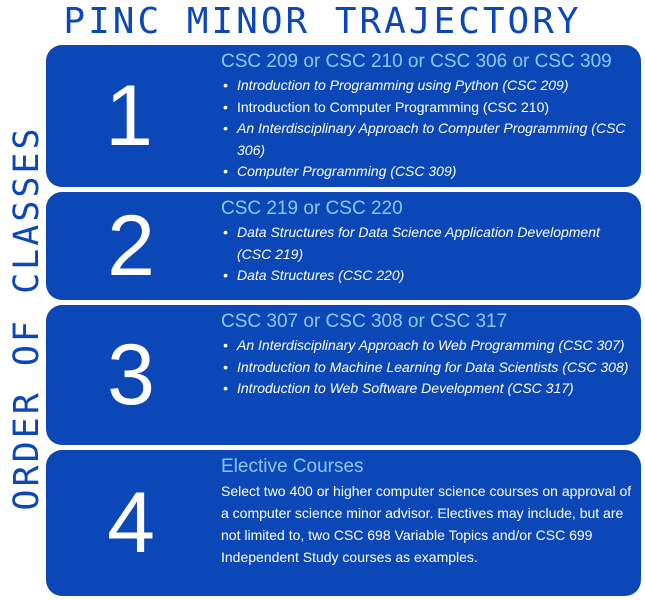  I want to click on step-number: 1, so click(129, 116).